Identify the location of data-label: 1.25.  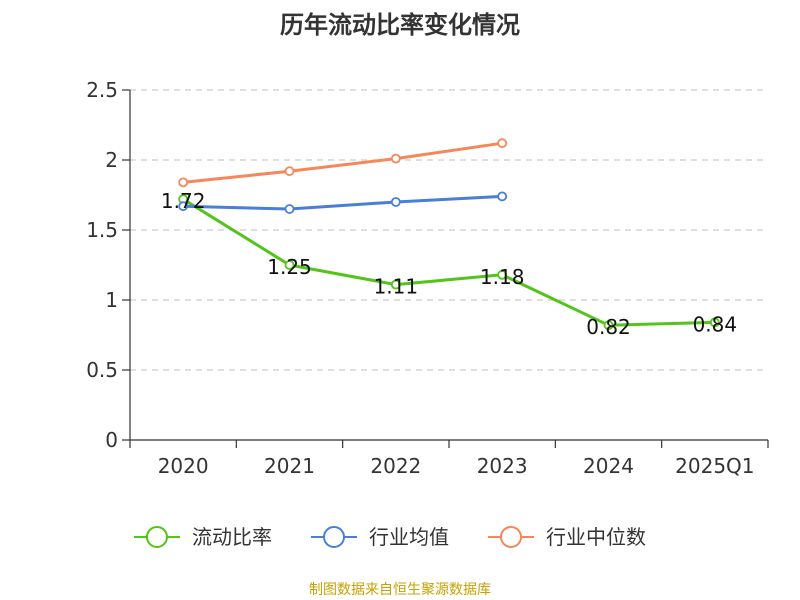
(289, 267).